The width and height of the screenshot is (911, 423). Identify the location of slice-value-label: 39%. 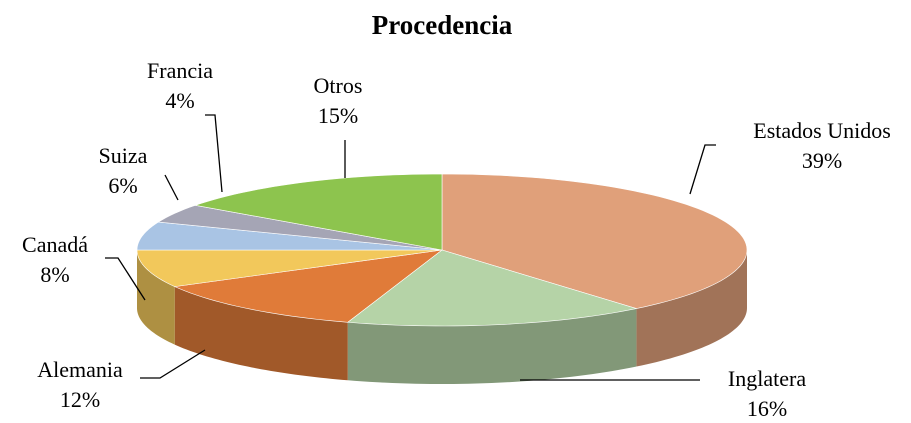
(822, 160).